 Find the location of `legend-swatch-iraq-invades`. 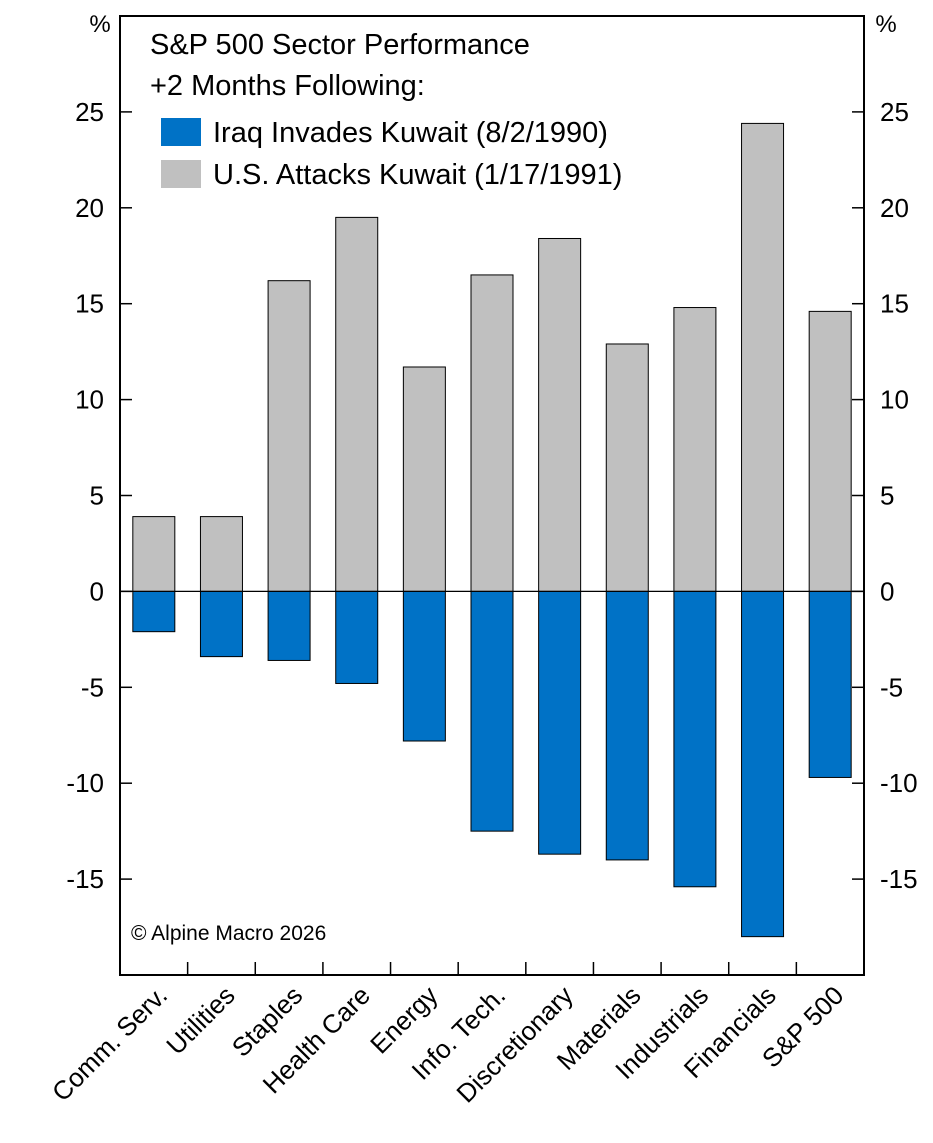

legend-swatch-iraq-invades is located at coordinates (181, 132).